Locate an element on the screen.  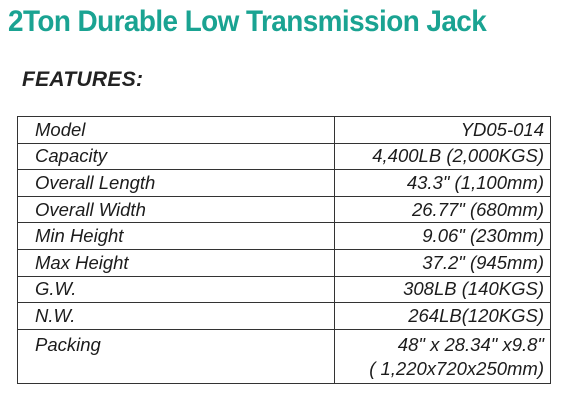
spec-value-gross-weight: 308LB (140KGS) is located at coordinates (442, 289).